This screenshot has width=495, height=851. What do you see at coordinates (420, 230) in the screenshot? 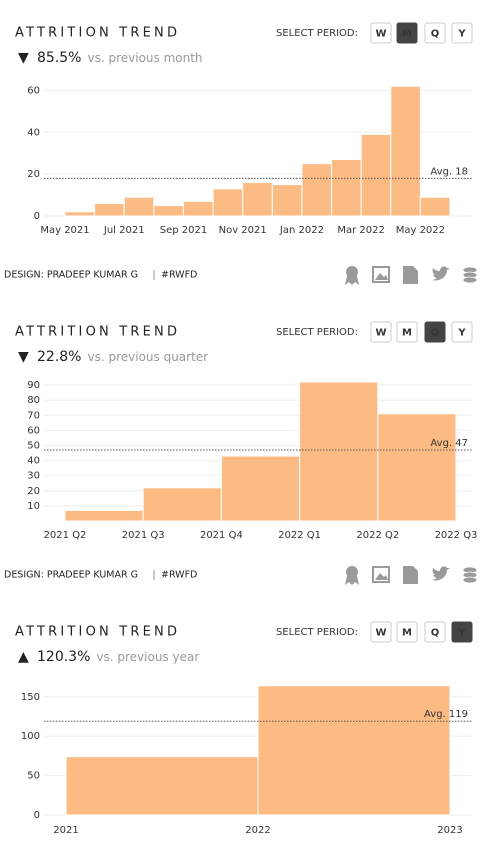
I see `x-tick-label: May 2022` at bounding box center [420, 230].